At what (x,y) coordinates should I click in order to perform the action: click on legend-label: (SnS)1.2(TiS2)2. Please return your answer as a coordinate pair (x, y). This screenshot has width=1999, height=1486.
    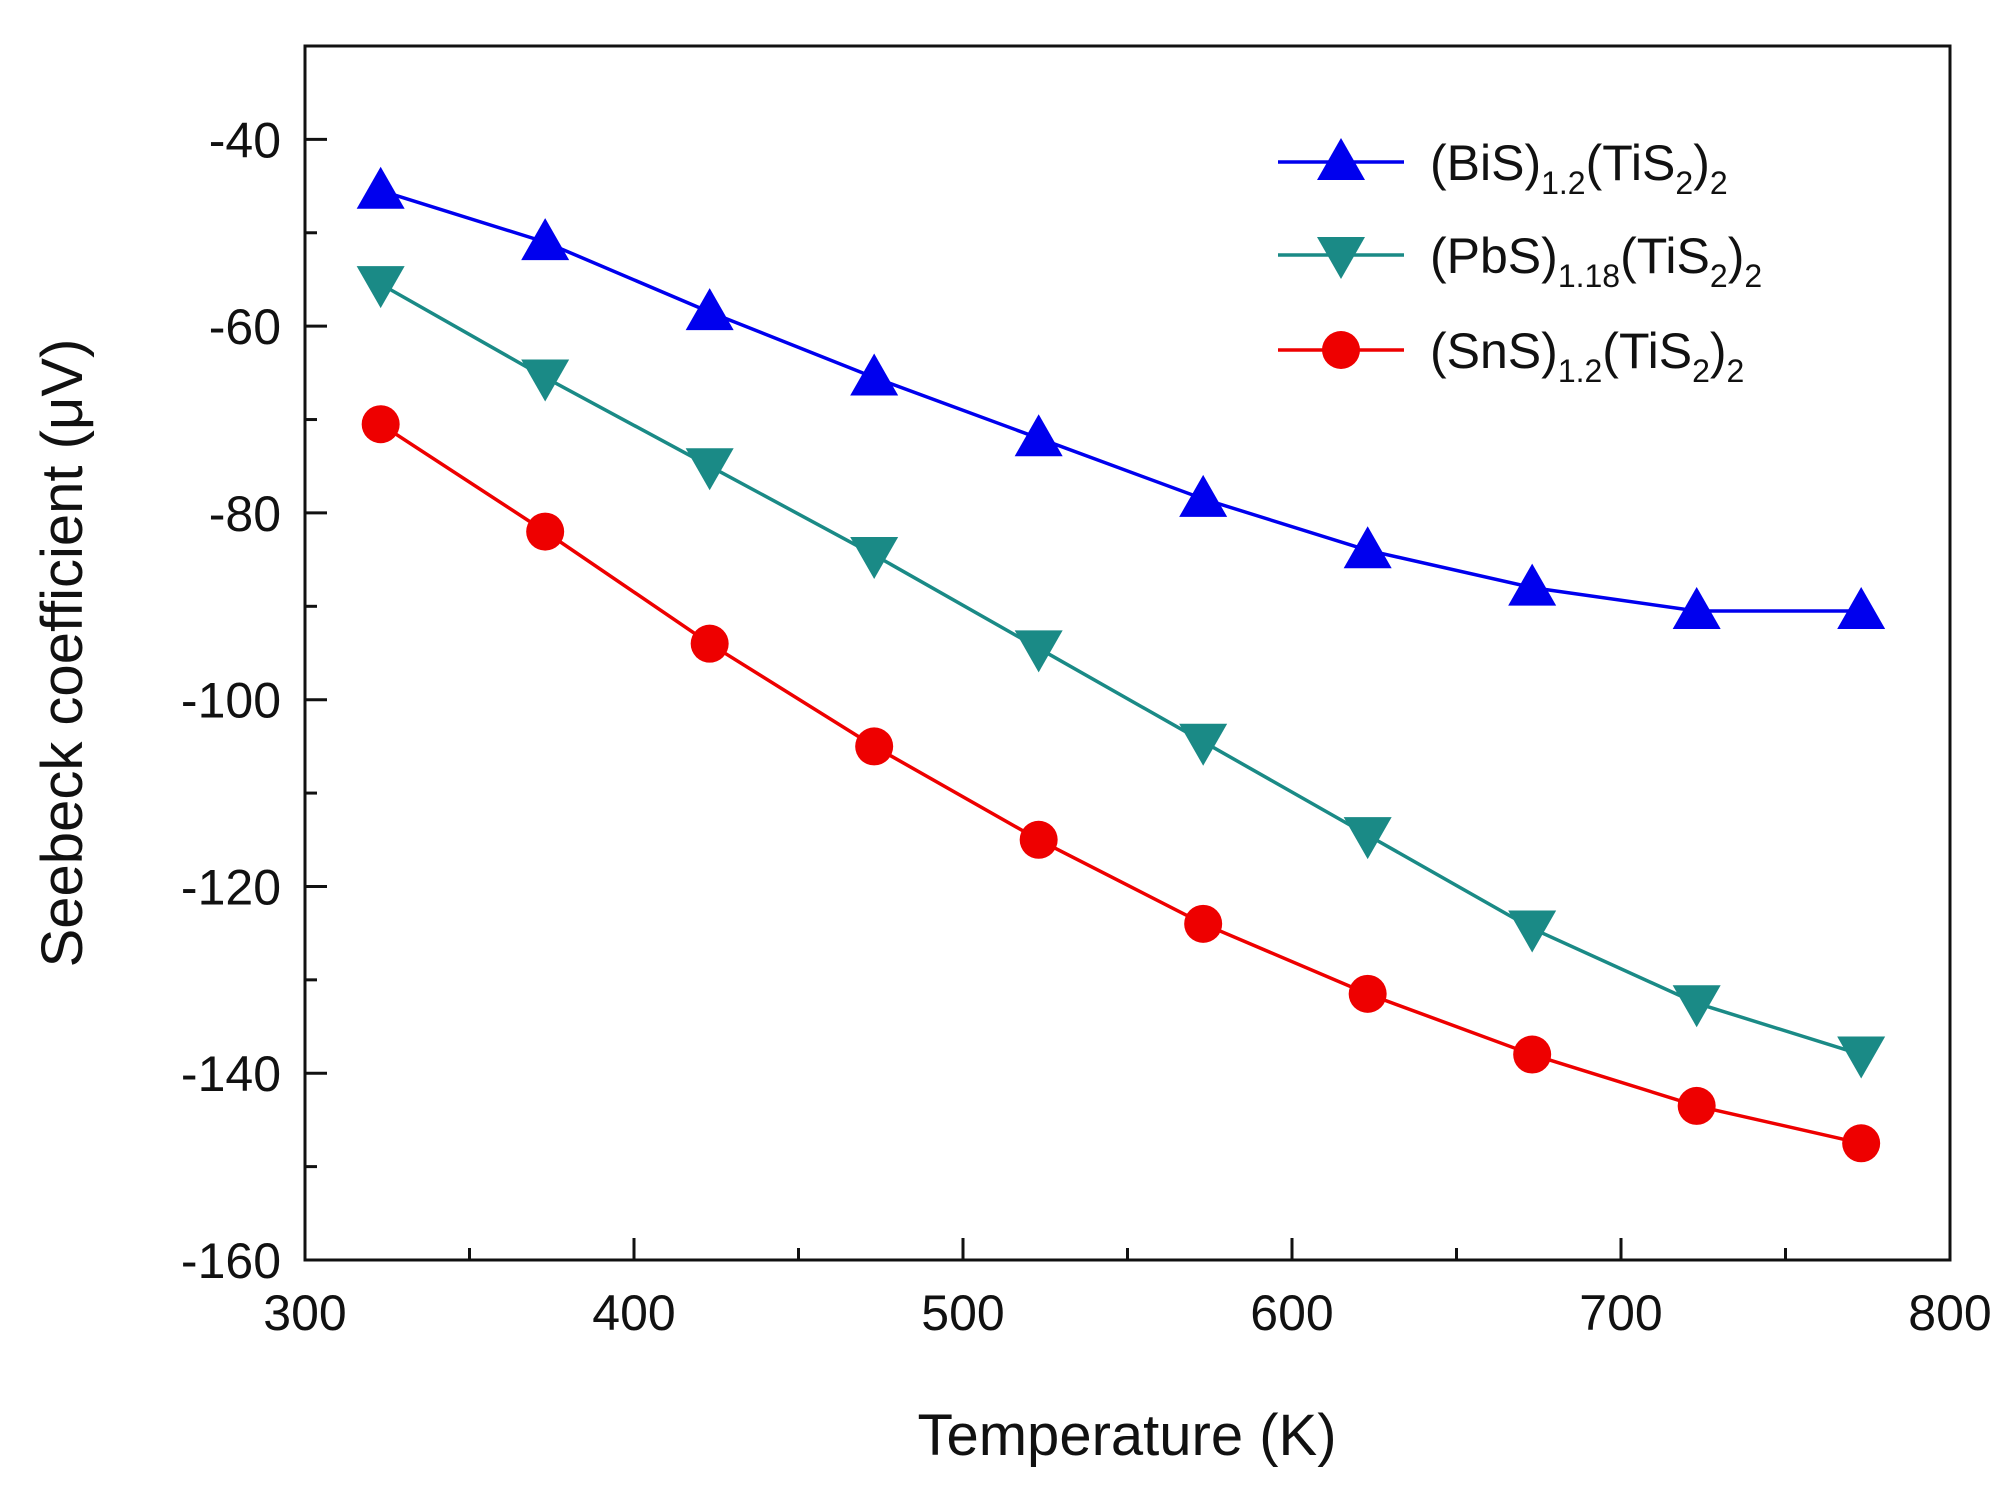
    Looking at the image, I should click on (1587, 356).